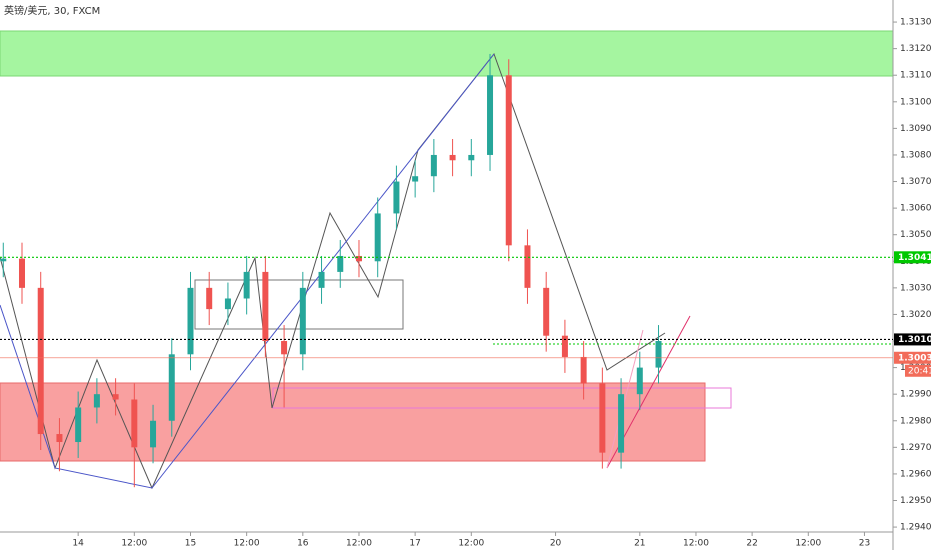  I want to click on y-tick-label: 1.29400, so click(916, 528).